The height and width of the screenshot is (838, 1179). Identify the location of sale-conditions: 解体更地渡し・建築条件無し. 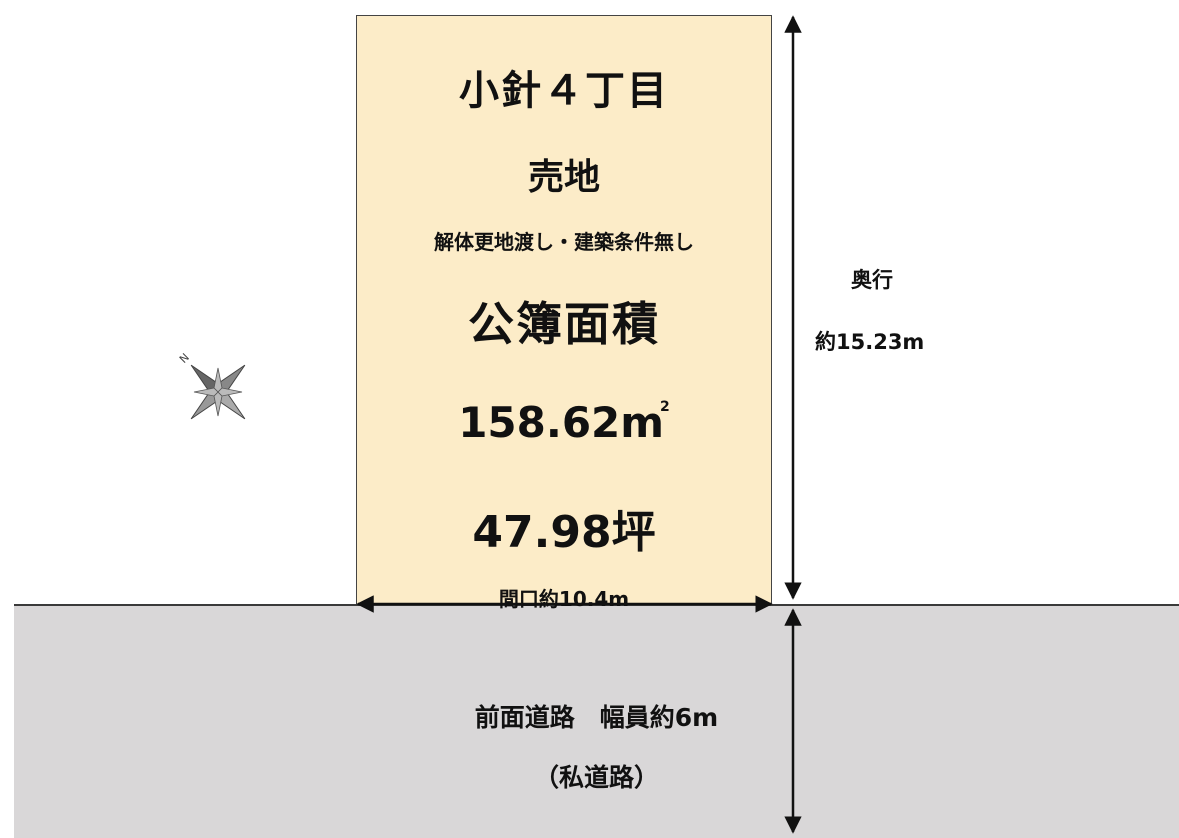
(564, 242).